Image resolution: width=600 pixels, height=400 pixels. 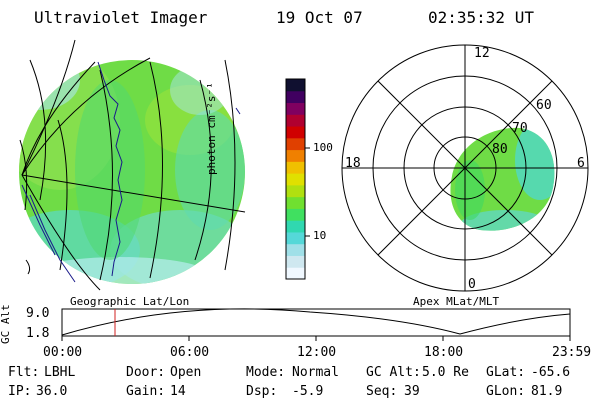 I want to click on info-ip-label: IP:, so click(x=20, y=391).